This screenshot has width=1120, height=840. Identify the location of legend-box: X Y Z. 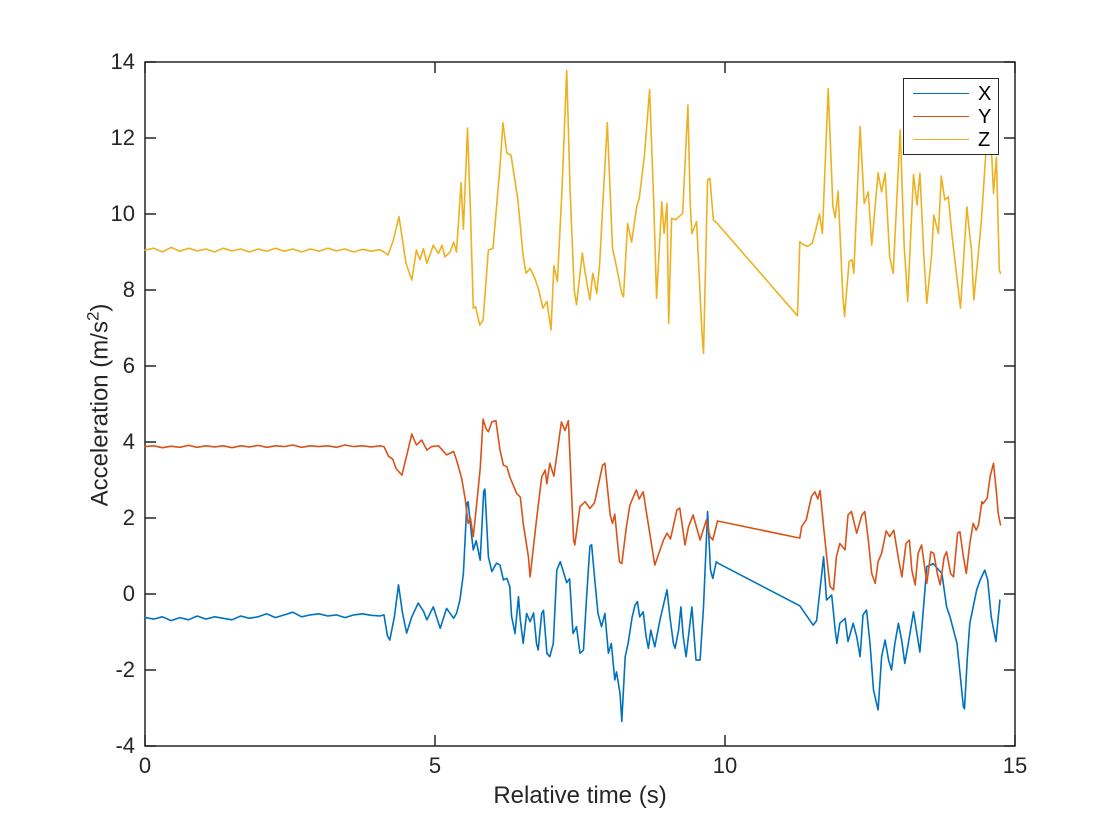
(951, 116).